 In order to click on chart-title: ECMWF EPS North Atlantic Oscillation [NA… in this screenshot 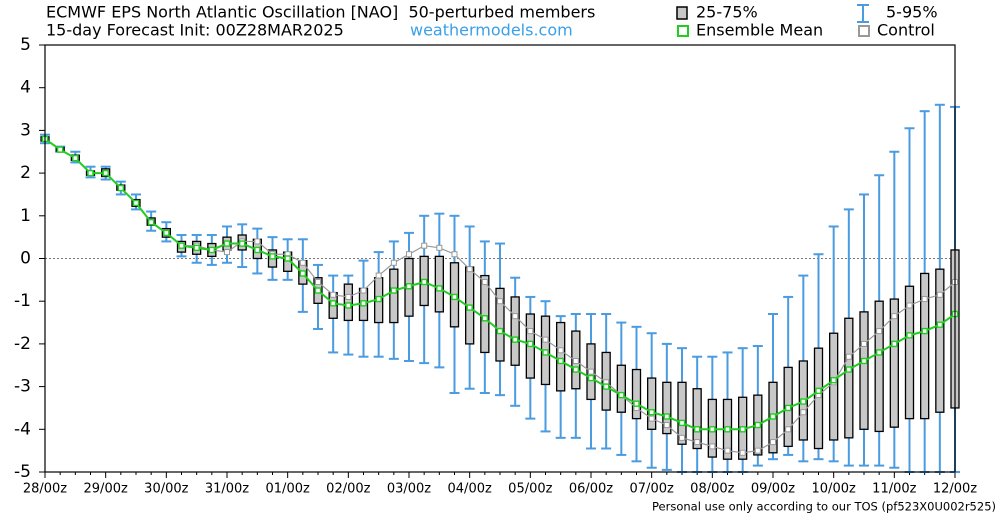, I will do `click(320, 12)`.